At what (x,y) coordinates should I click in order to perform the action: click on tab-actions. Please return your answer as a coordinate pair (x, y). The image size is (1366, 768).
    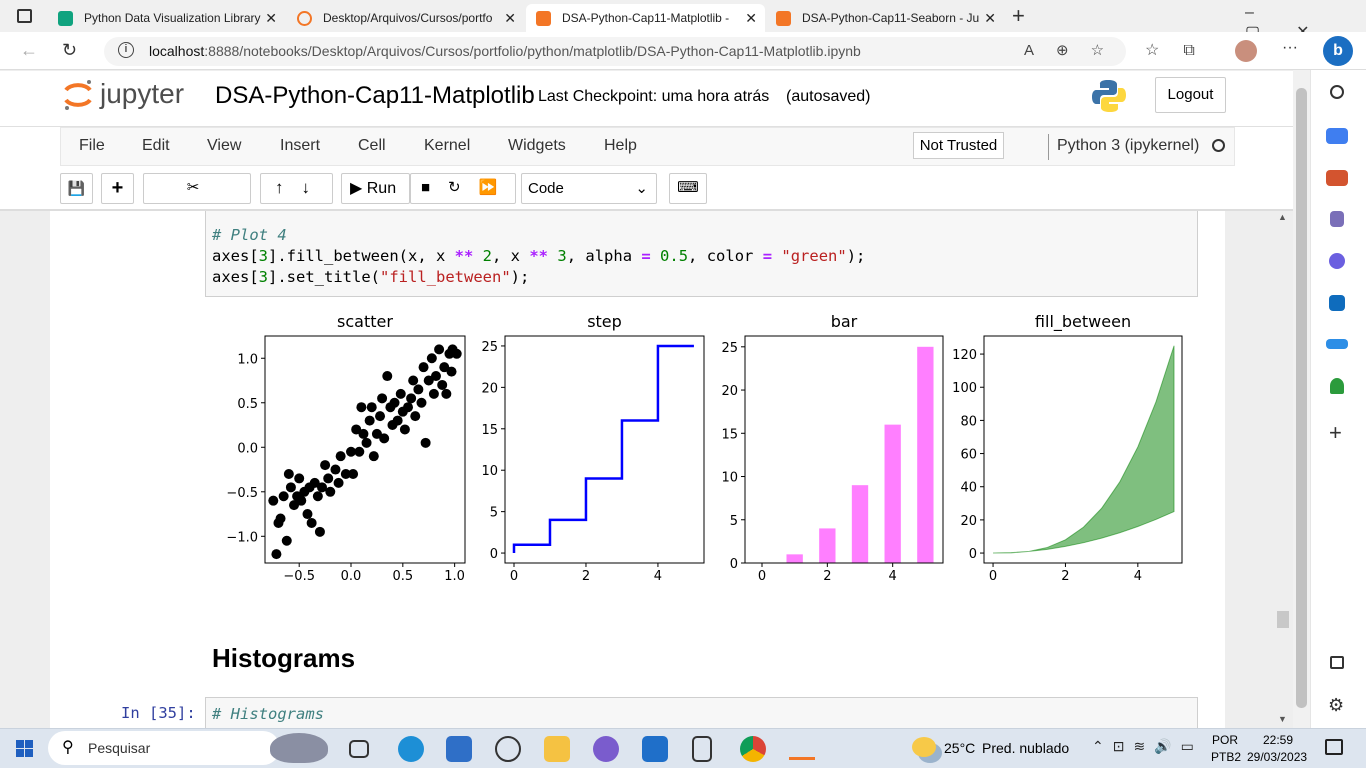
    Looking at the image, I should click on (24, 16).